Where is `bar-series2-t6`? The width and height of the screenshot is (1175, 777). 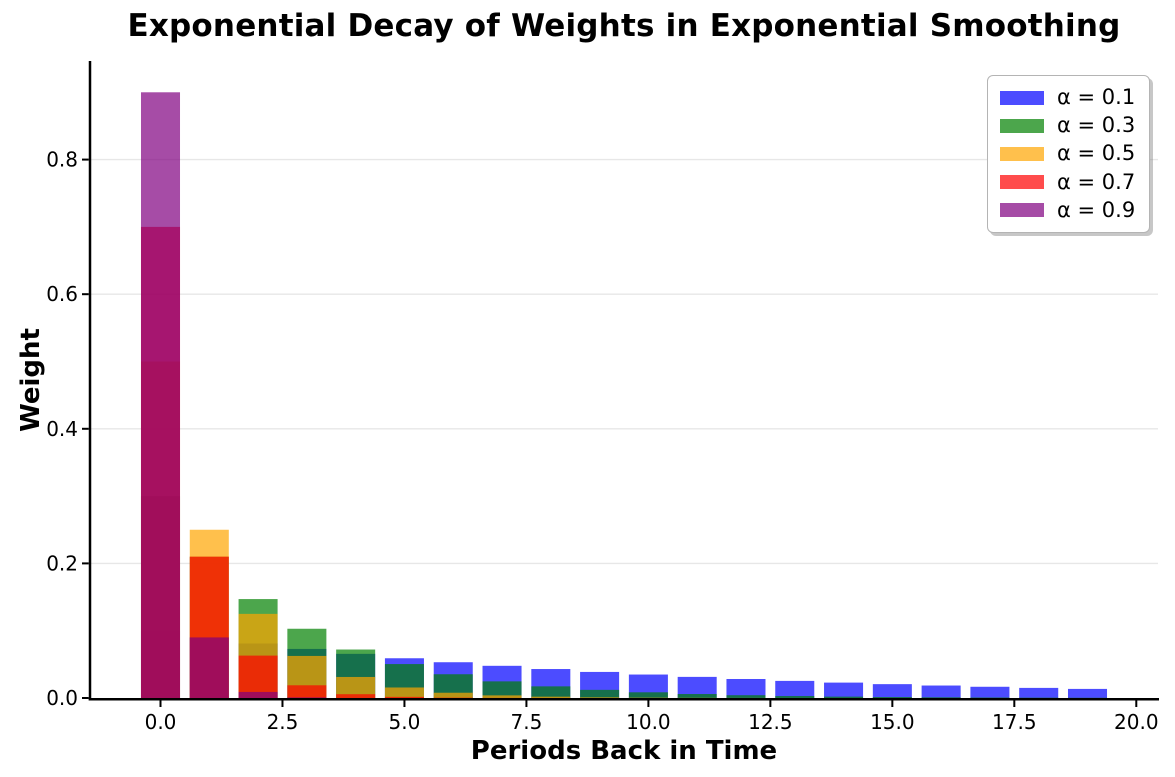 bar-series2-t6 is located at coordinates (453, 695).